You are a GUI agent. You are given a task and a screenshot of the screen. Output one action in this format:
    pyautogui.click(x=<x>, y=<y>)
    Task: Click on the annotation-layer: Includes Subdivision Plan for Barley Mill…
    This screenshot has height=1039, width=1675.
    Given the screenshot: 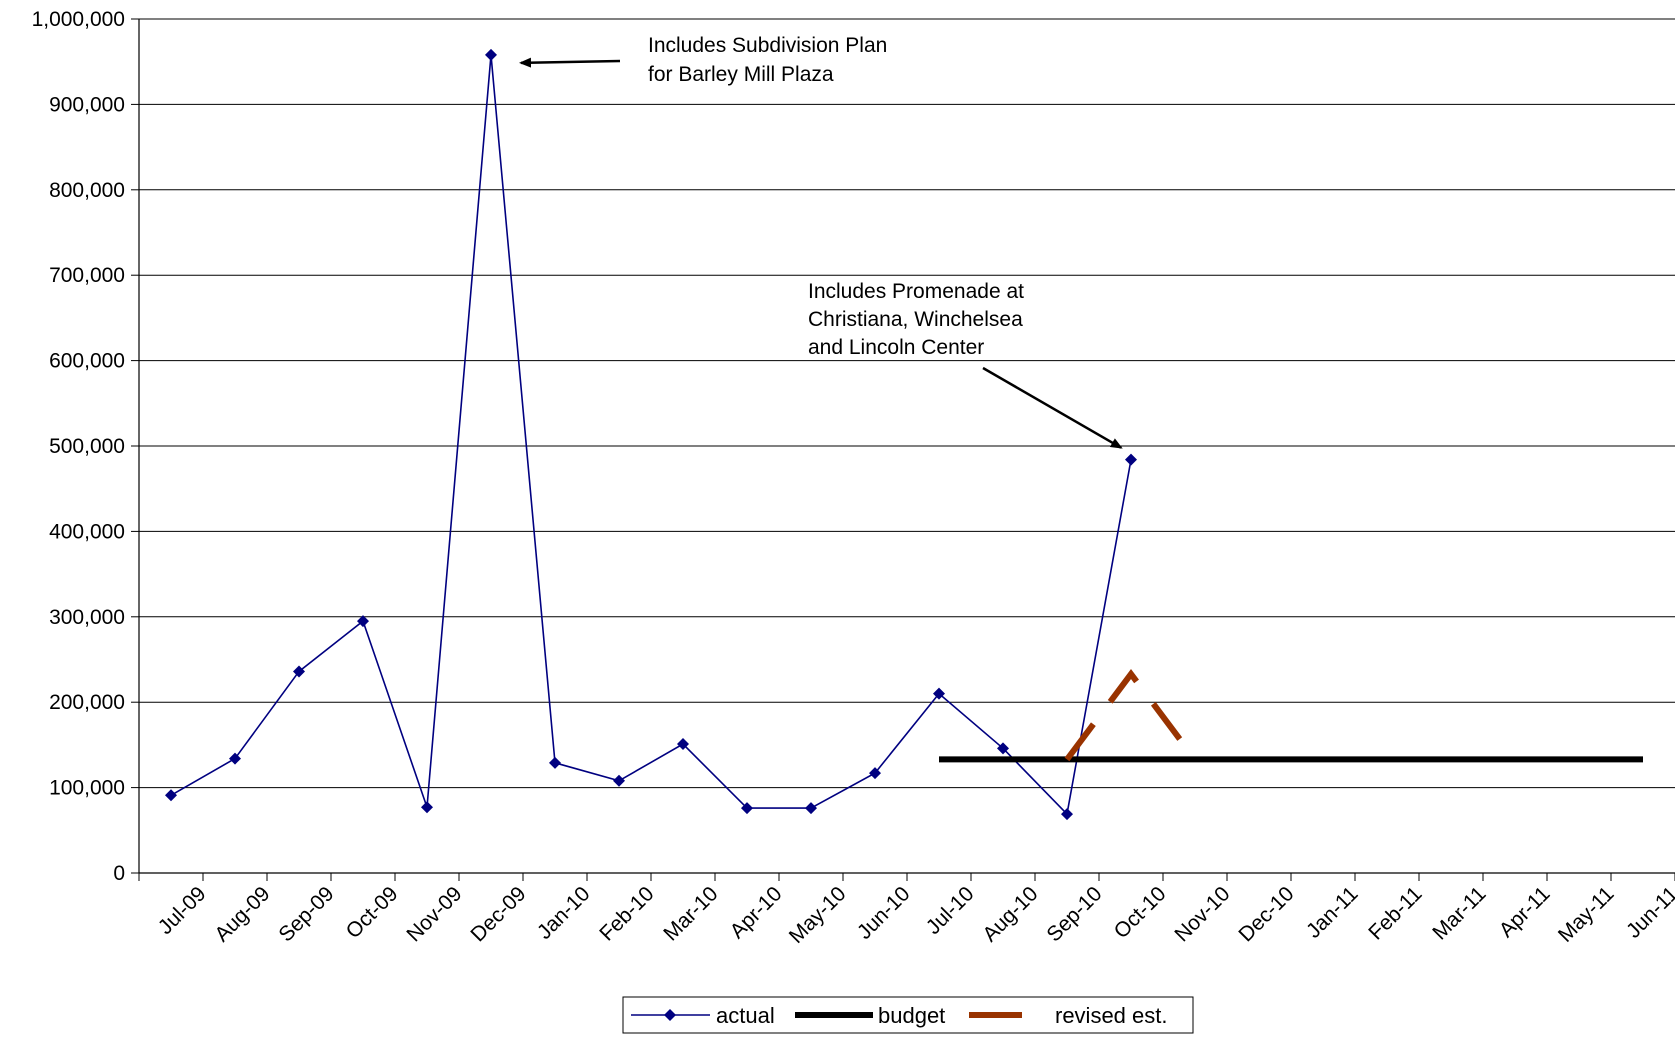 What is the action you would take?
    pyautogui.click(x=821, y=241)
    